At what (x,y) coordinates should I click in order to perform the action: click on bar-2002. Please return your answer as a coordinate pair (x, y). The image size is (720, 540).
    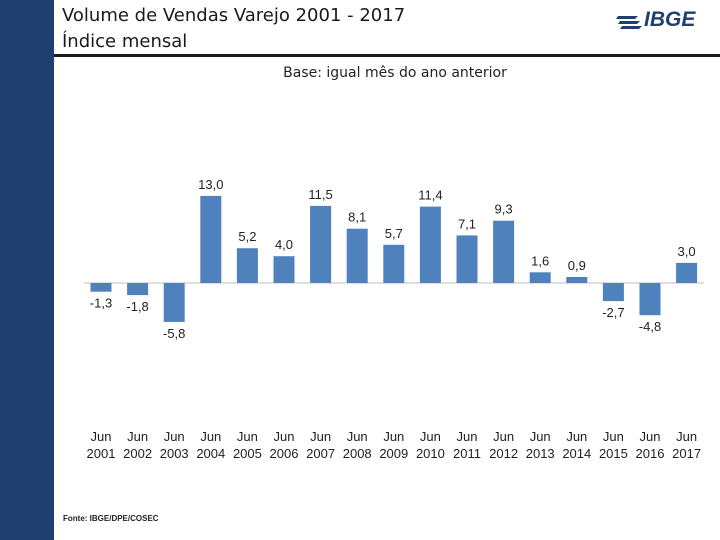
    Looking at the image, I should click on (138, 289).